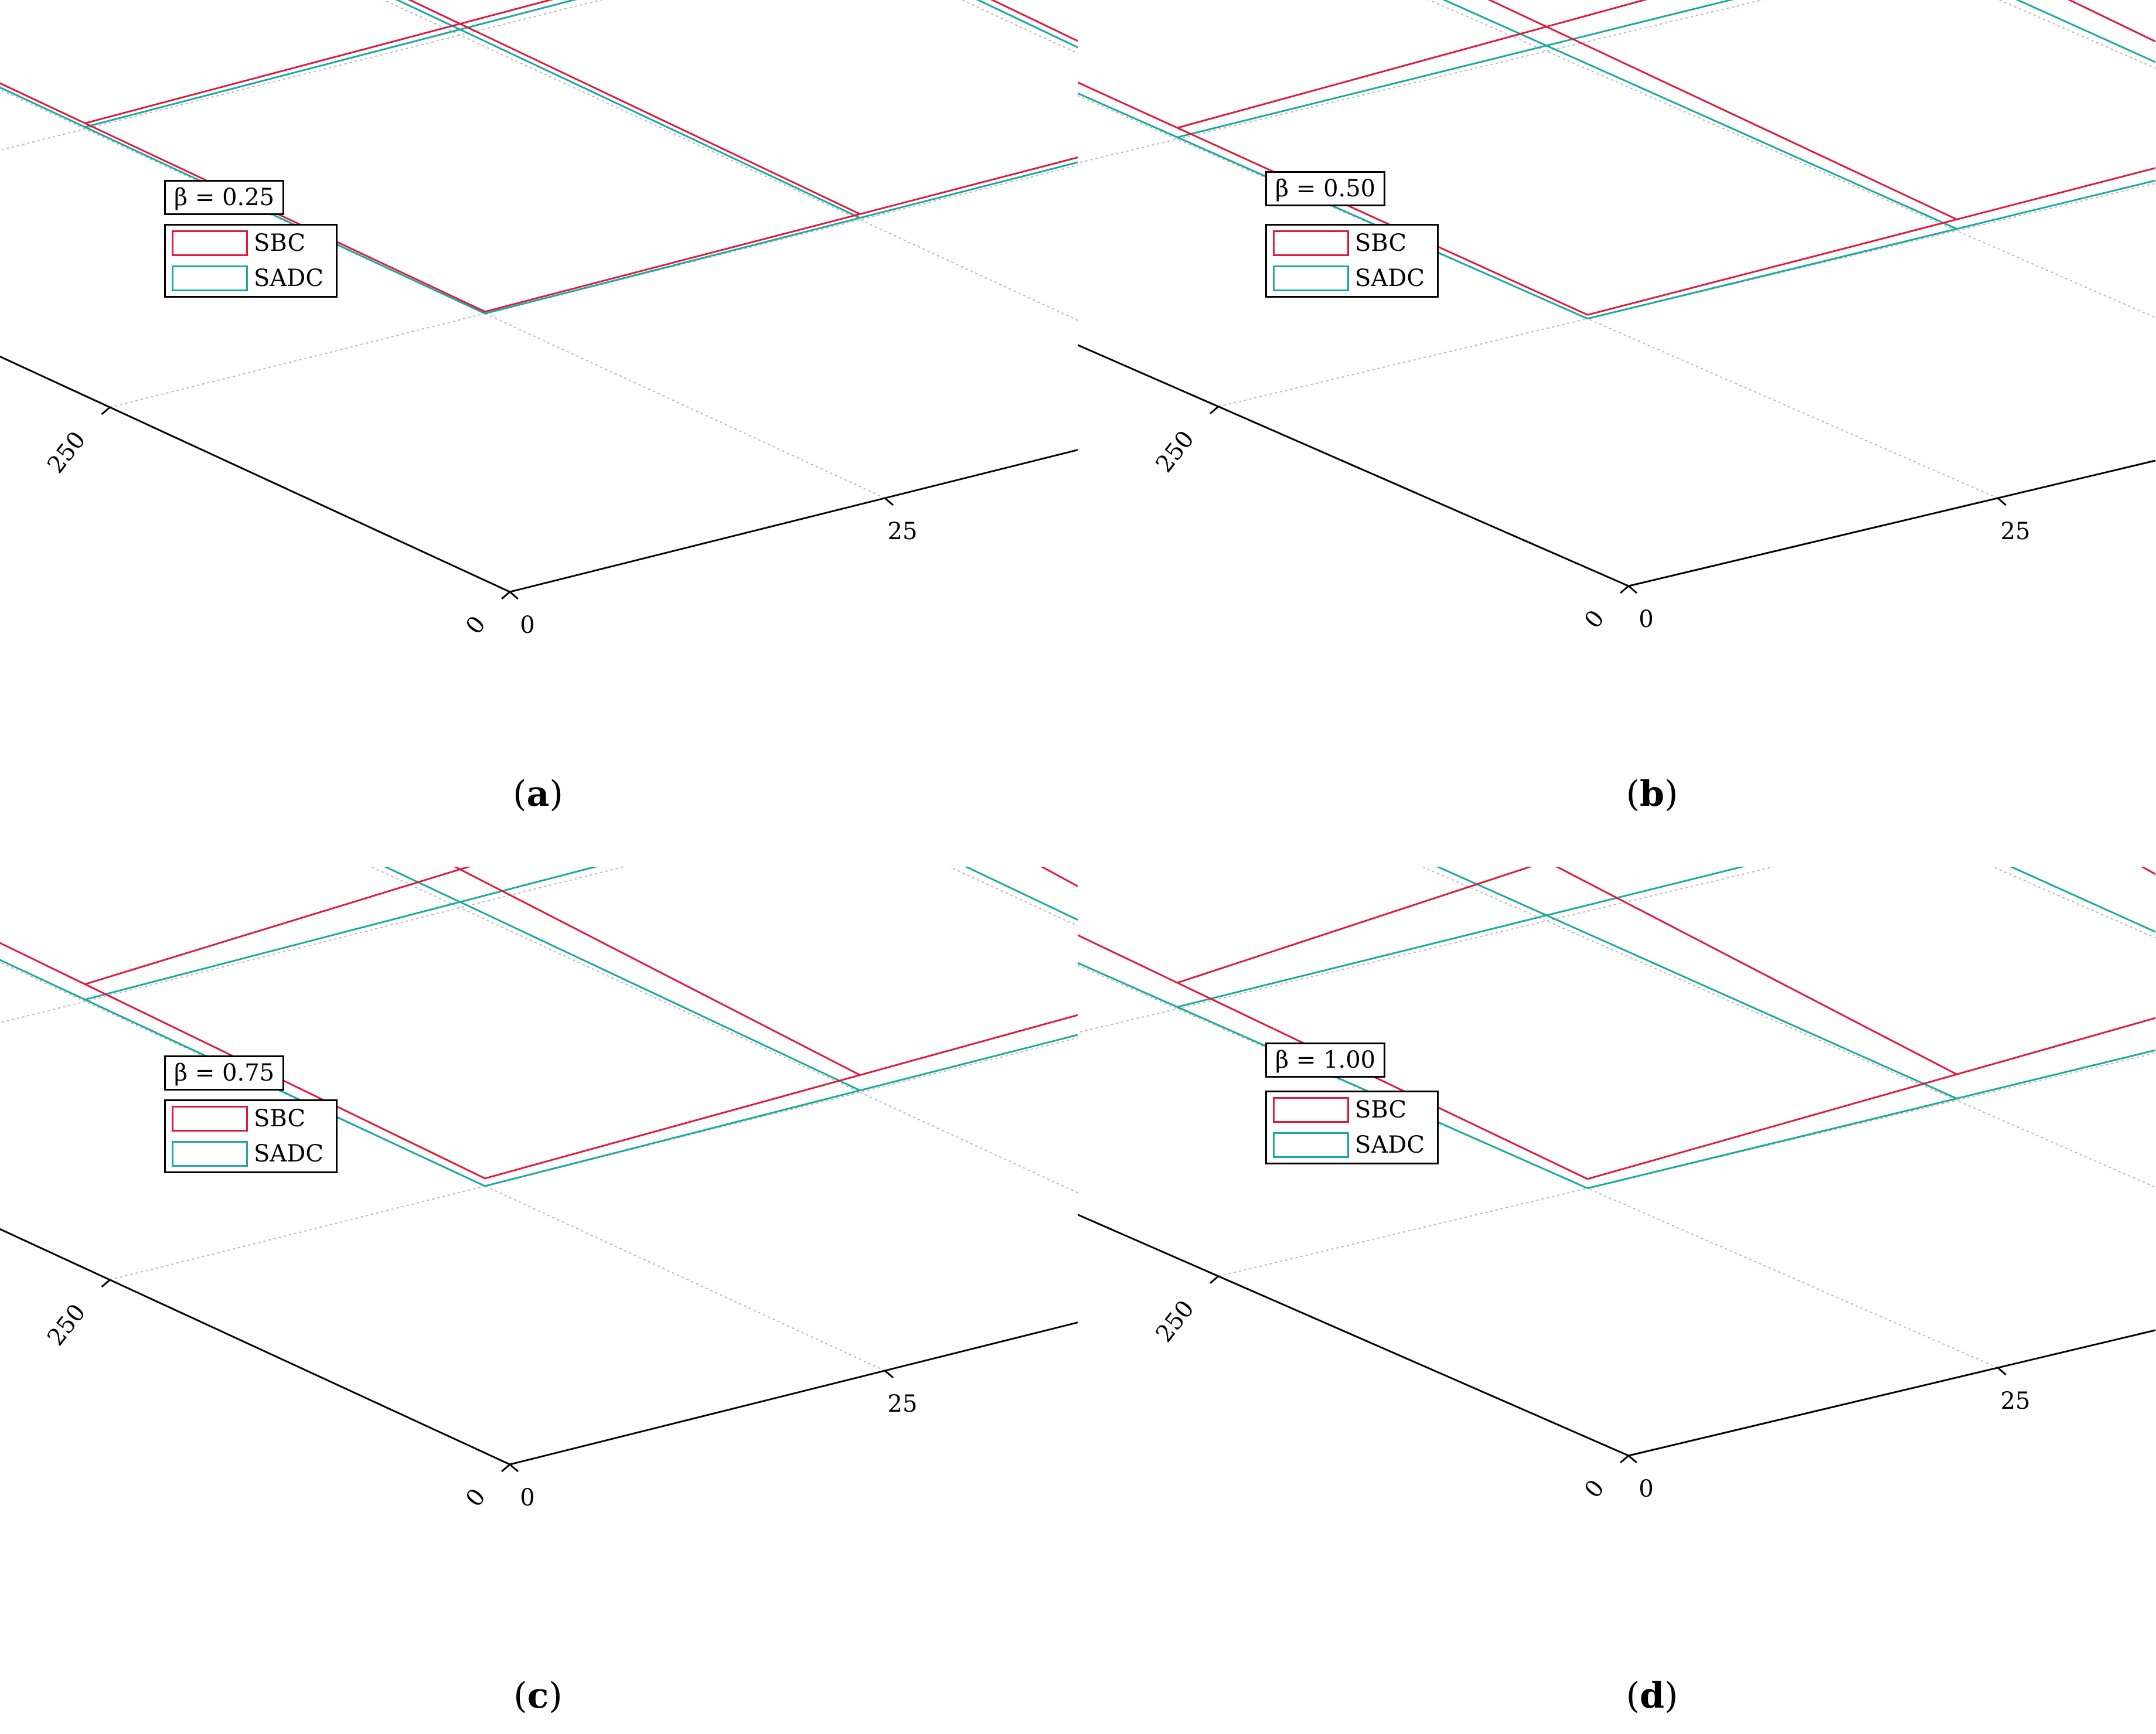 The image size is (2156, 1734). What do you see at coordinates (224, 197) in the screenshot?
I see `beta-label-a: β = 0.25` at bounding box center [224, 197].